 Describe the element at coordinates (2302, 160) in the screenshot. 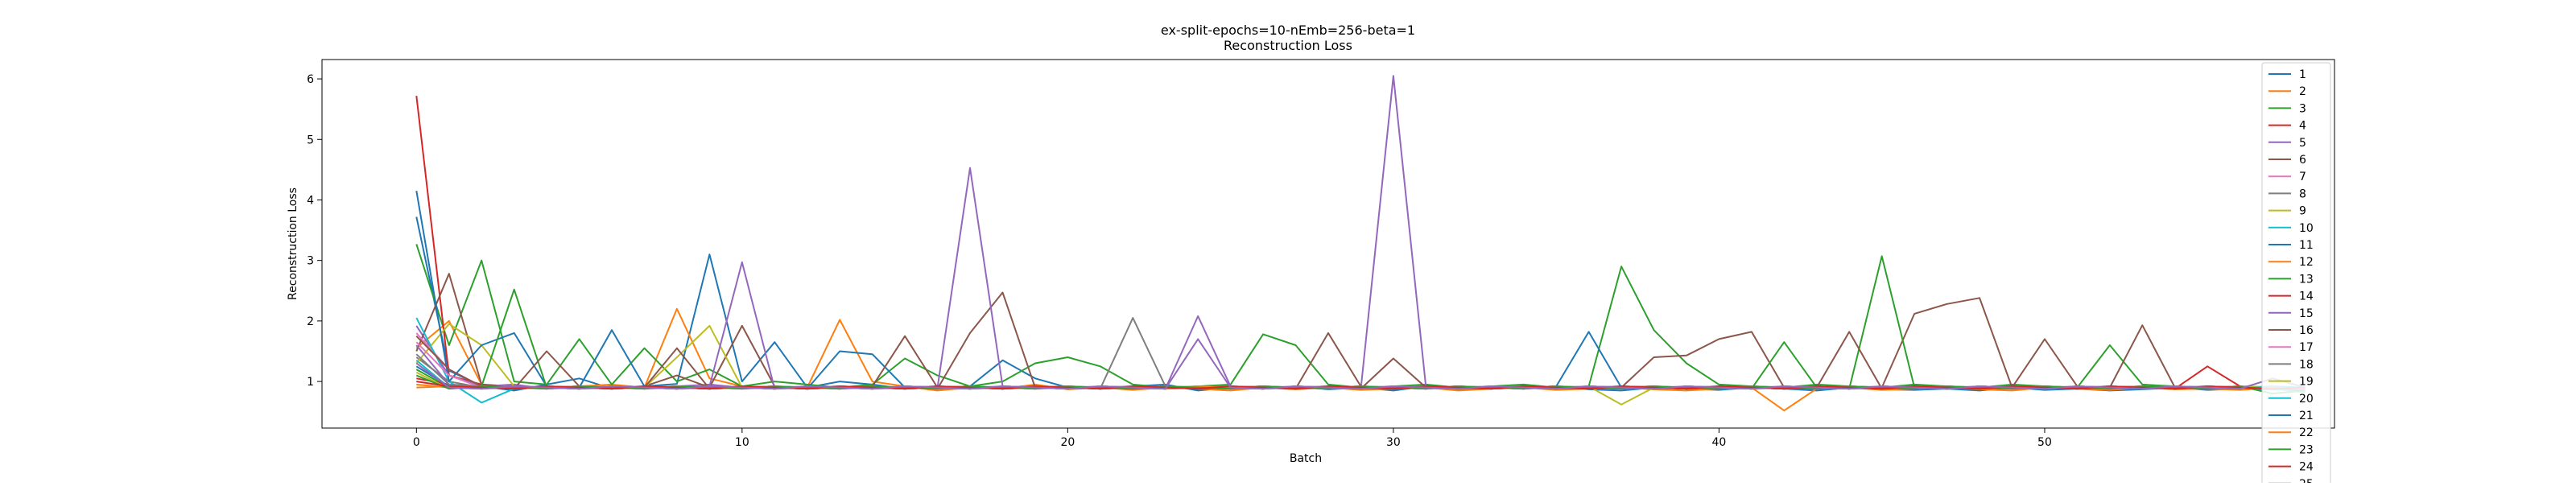

I see `legend-label: 6` at that location.